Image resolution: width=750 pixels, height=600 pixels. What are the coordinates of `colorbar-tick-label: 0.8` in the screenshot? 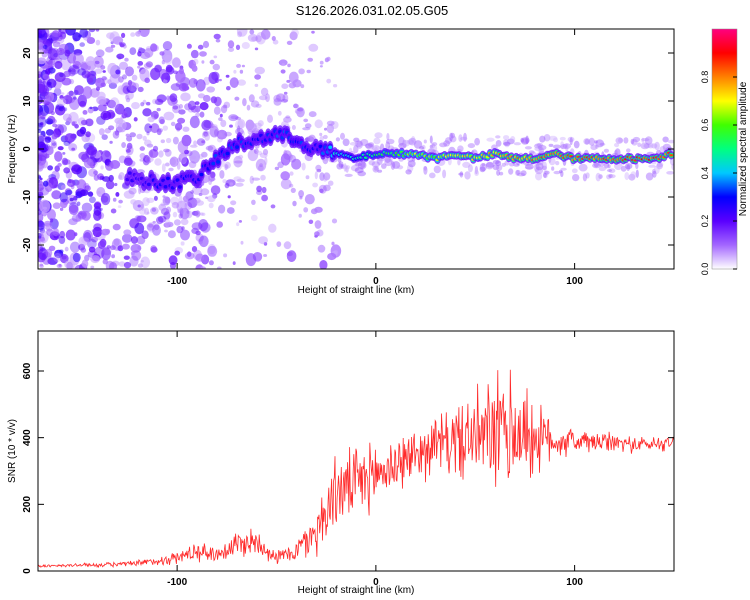 It's located at (705, 77).